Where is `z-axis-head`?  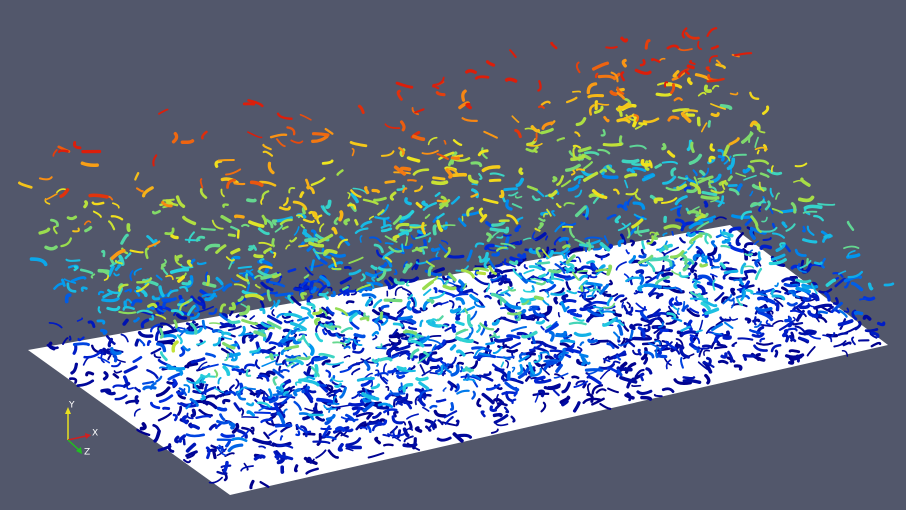 z-axis-head is located at coordinates (79, 450).